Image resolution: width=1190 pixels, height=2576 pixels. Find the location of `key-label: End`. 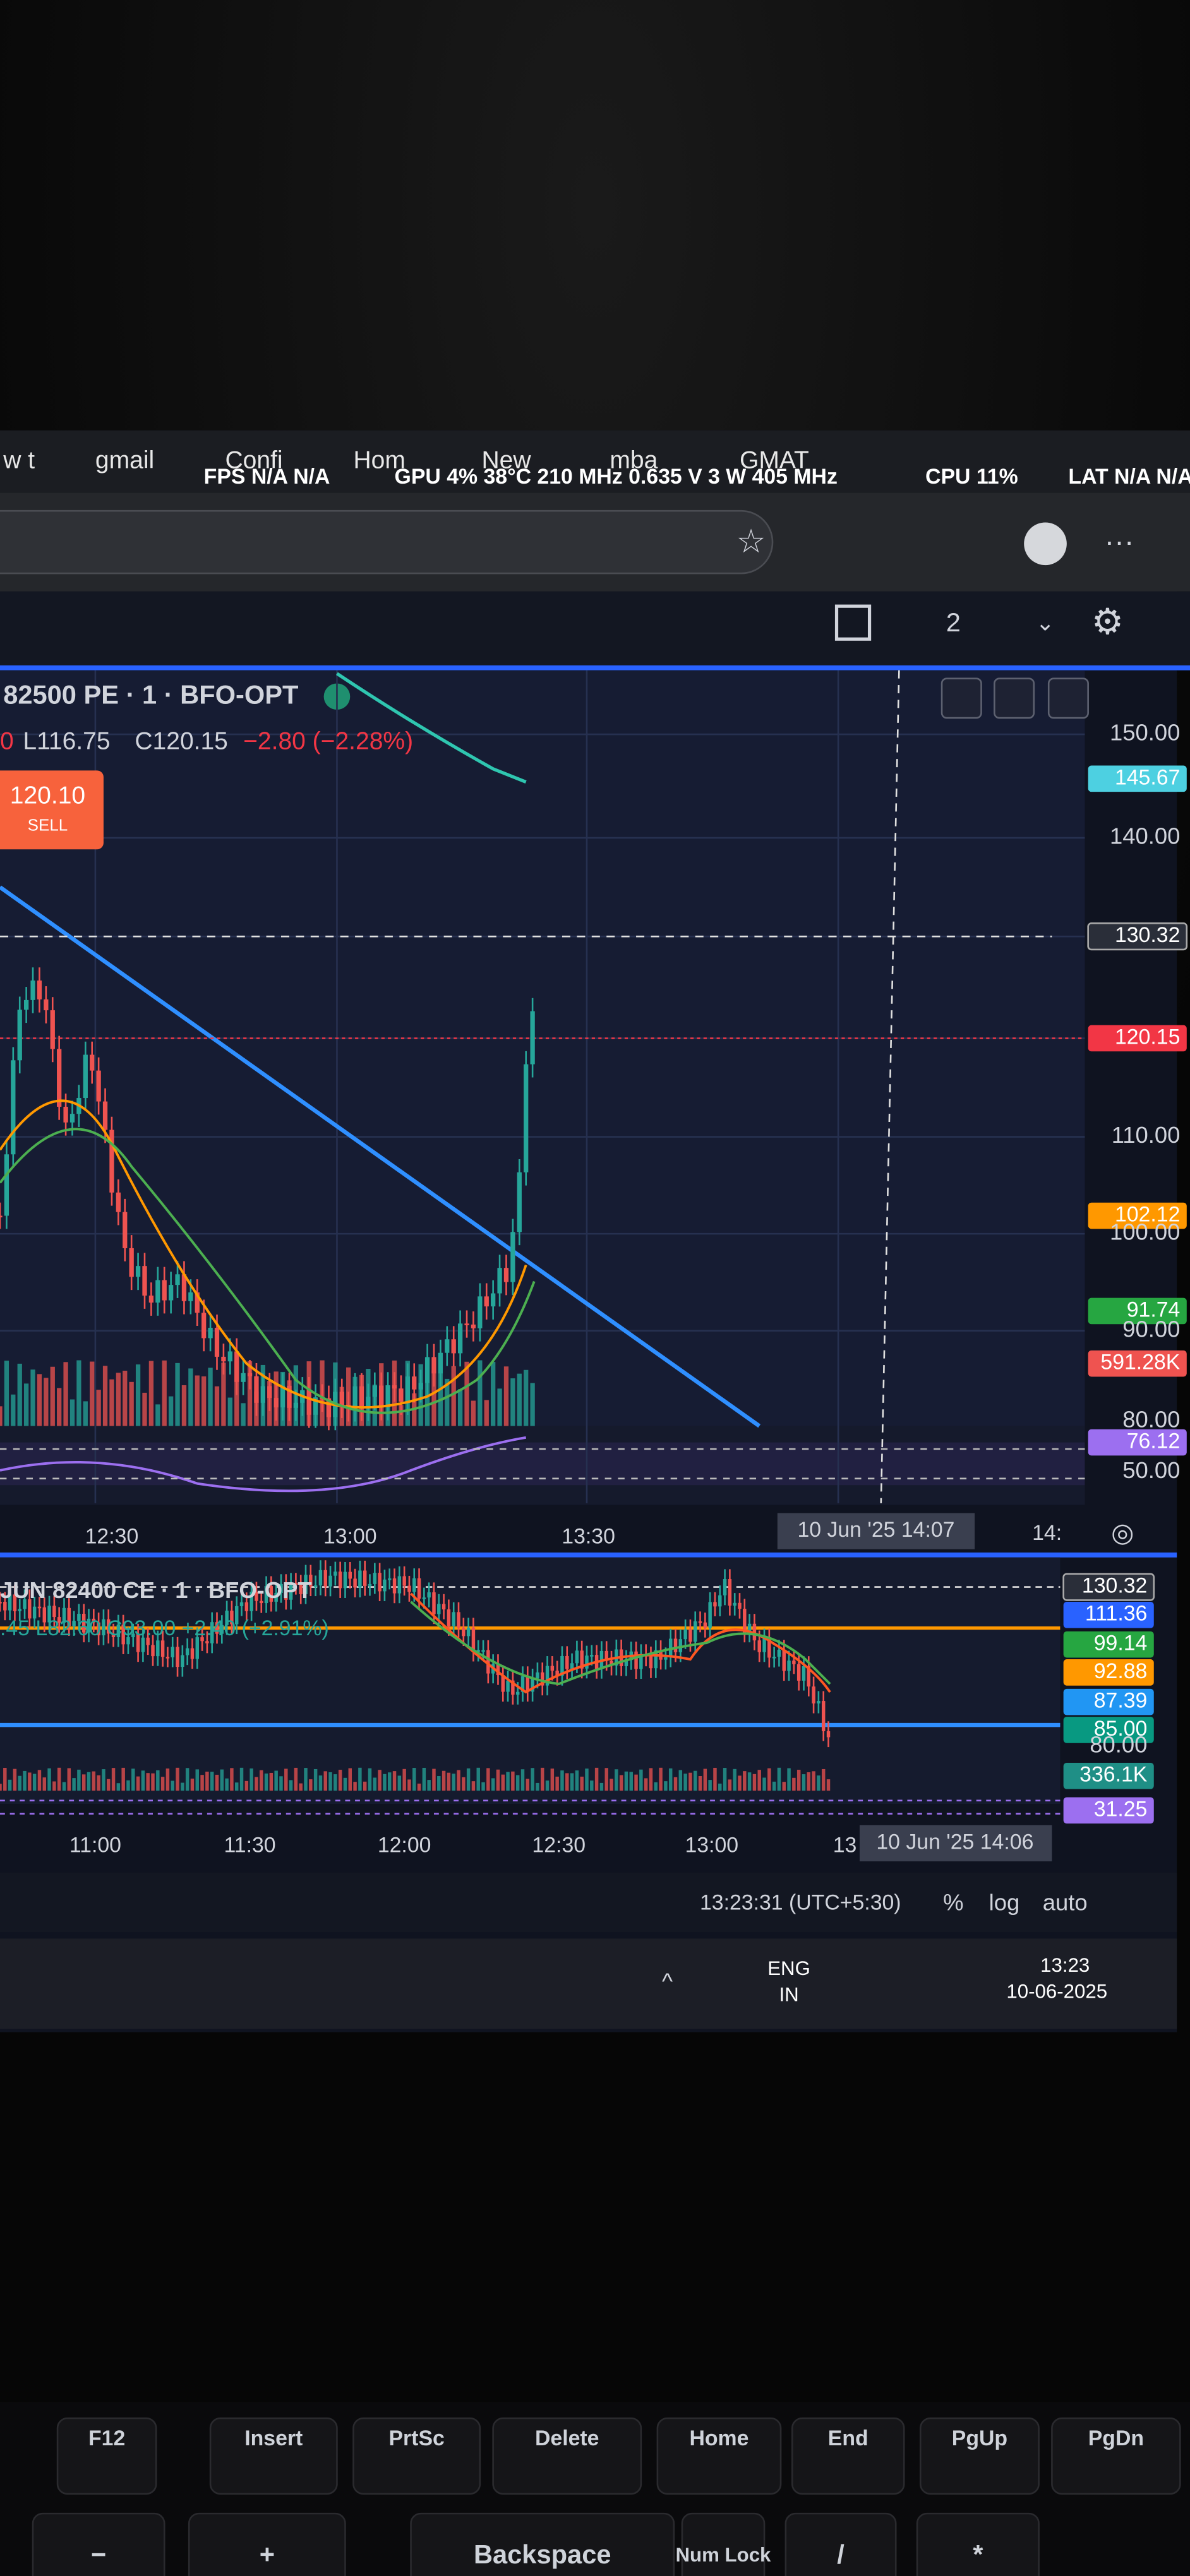

key-label: End is located at coordinates (848, 2438).